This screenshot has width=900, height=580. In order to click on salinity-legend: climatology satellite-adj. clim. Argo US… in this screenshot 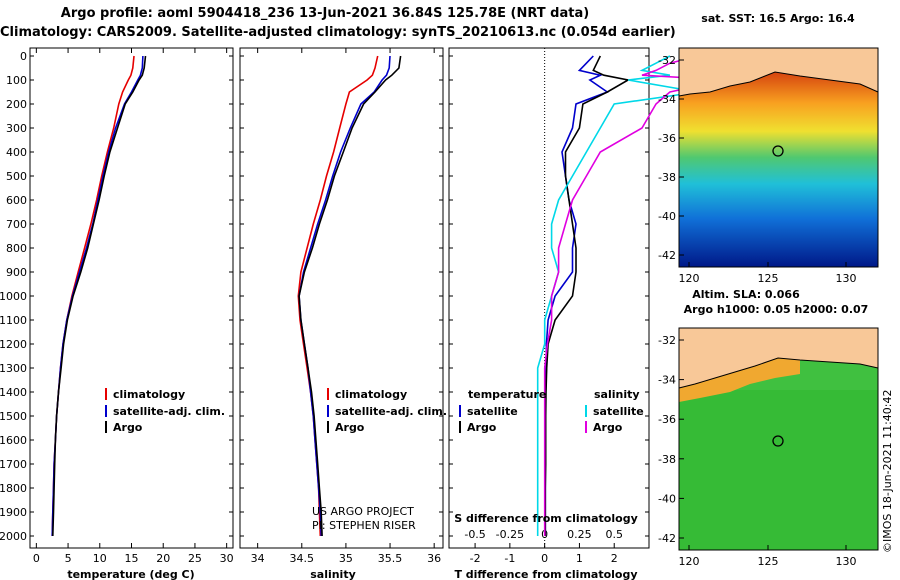, I will do `click(379, 460)`.